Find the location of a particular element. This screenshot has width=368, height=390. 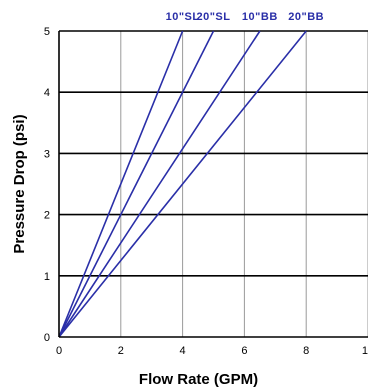

x-tick-label-2: 2 is located at coordinates (121, 351).